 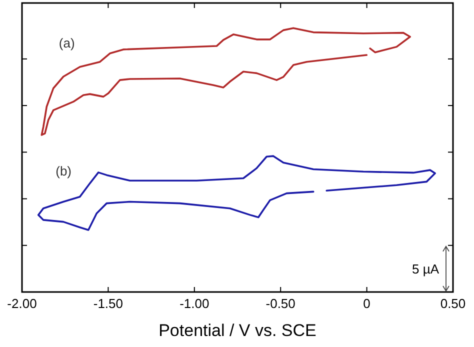 What do you see at coordinates (64, 171) in the screenshot?
I see `series-label: (b)` at bounding box center [64, 171].